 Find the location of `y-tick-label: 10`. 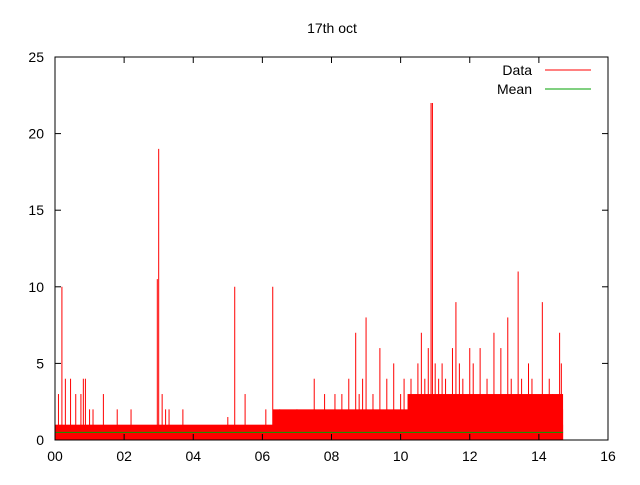

y-tick-label: 10 is located at coordinates (36, 287).